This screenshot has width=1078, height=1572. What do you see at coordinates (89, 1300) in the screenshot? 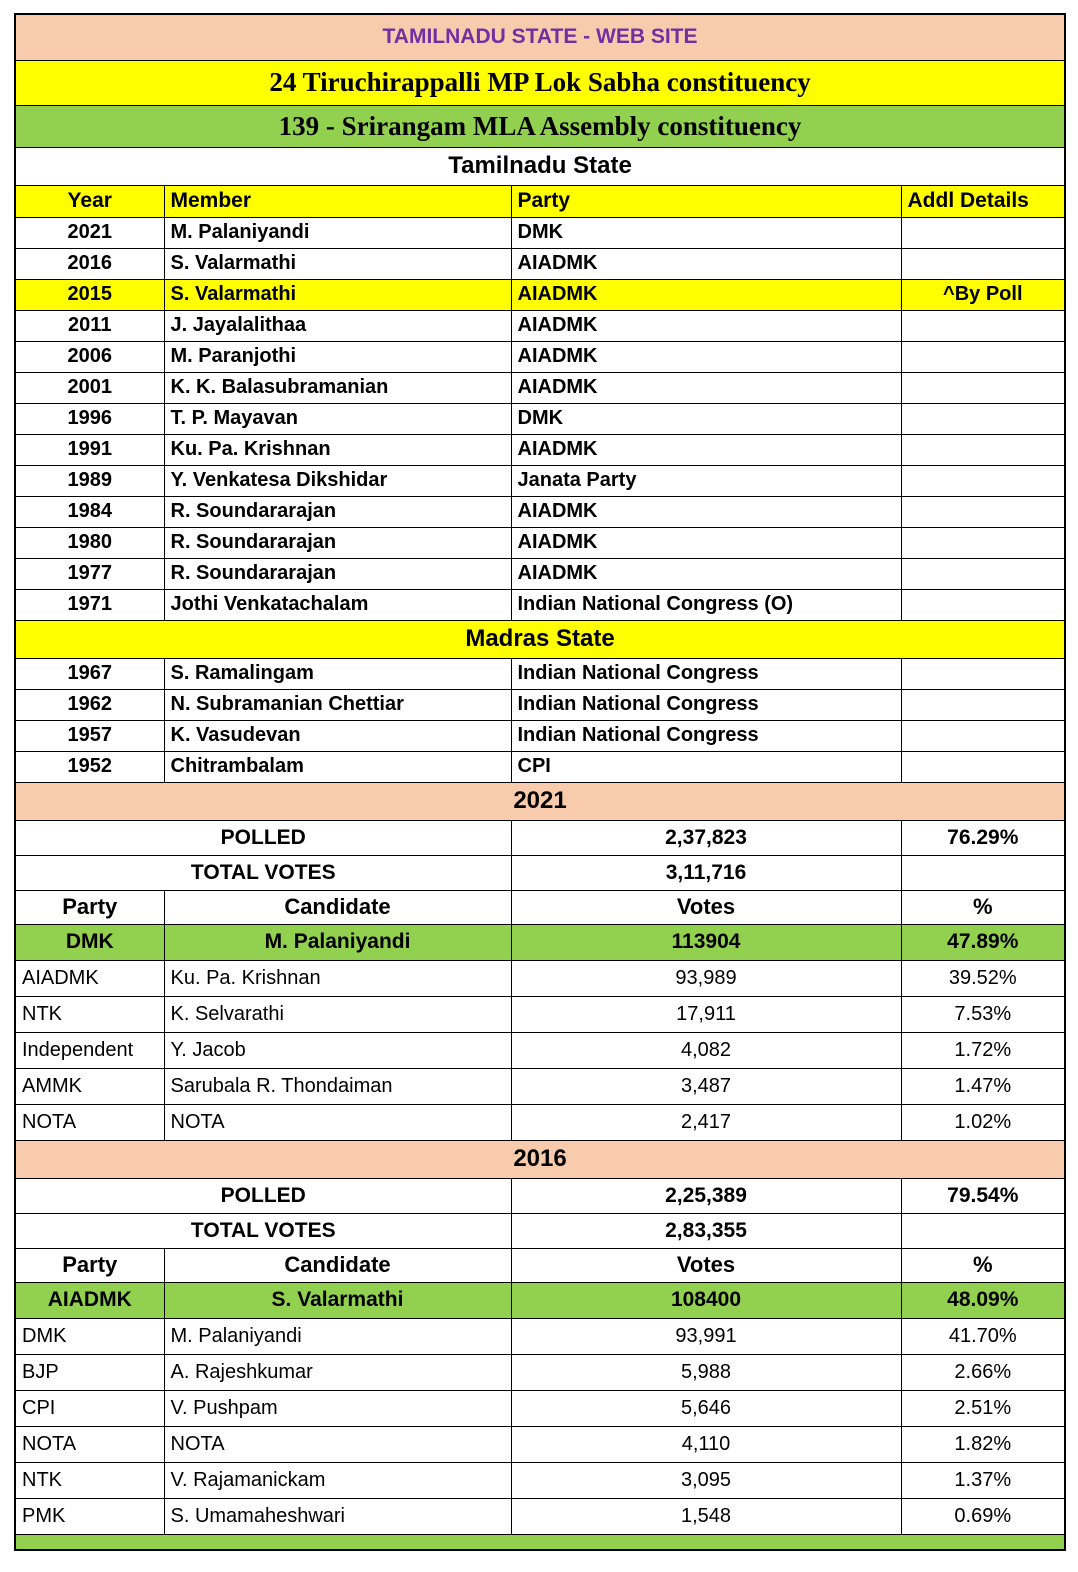
I see `winner-party: AIADMK` at bounding box center [89, 1300].